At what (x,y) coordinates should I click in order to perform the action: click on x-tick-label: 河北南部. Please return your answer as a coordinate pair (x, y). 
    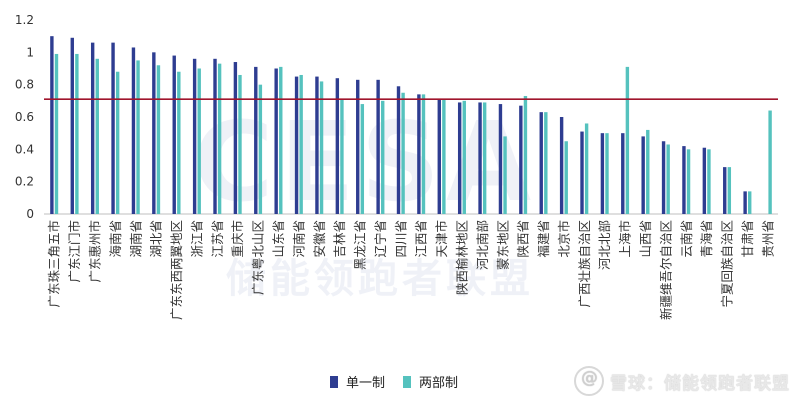
    Looking at the image, I should click on (482, 245).